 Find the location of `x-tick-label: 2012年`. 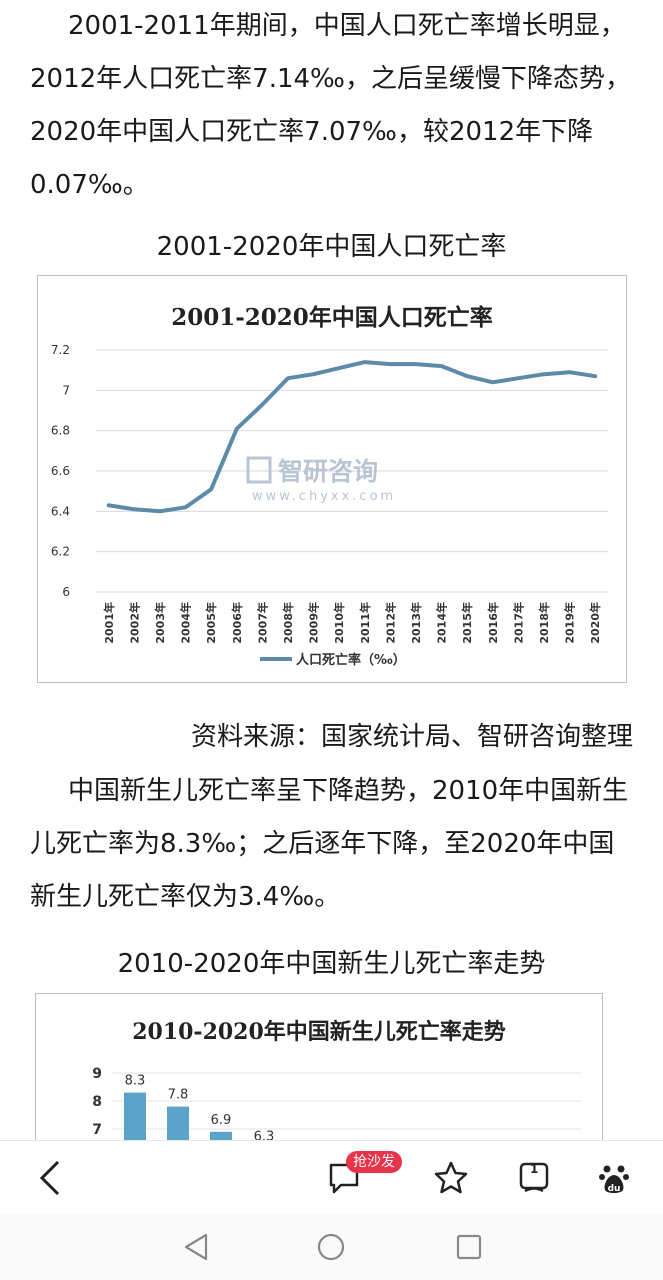

x-tick-label: 2012年 is located at coordinates (390, 623).